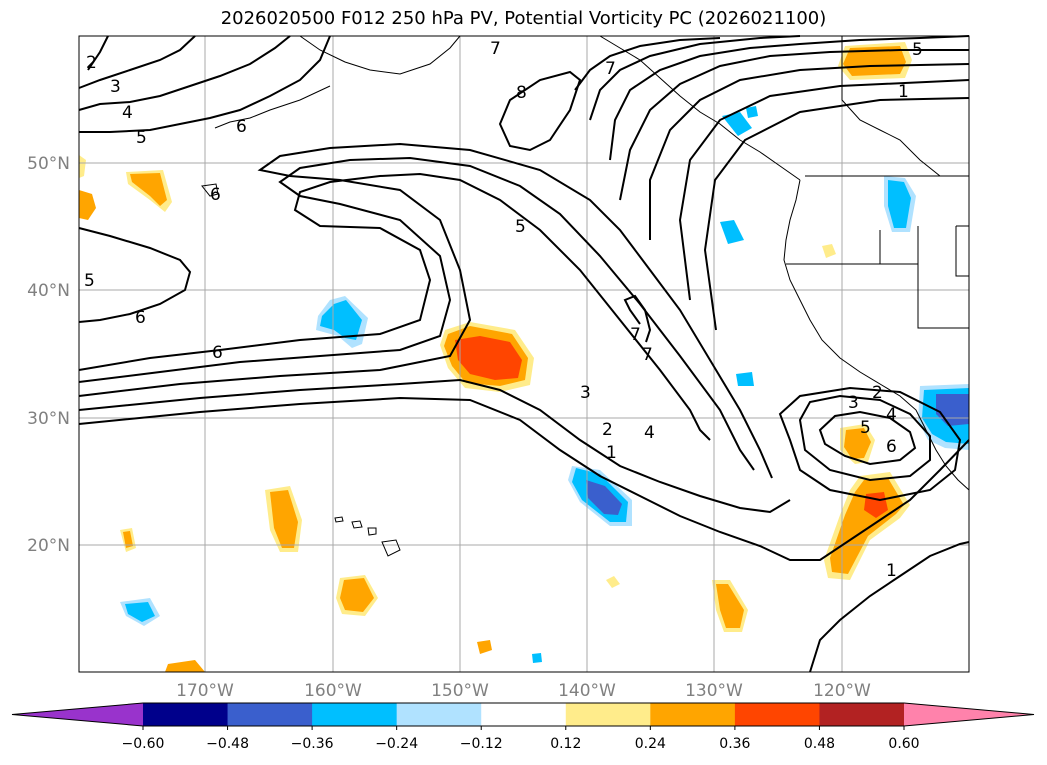  What do you see at coordinates (714, 691) in the screenshot?
I see `lon-tick-label: 130°W` at bounding box center [714, 691].